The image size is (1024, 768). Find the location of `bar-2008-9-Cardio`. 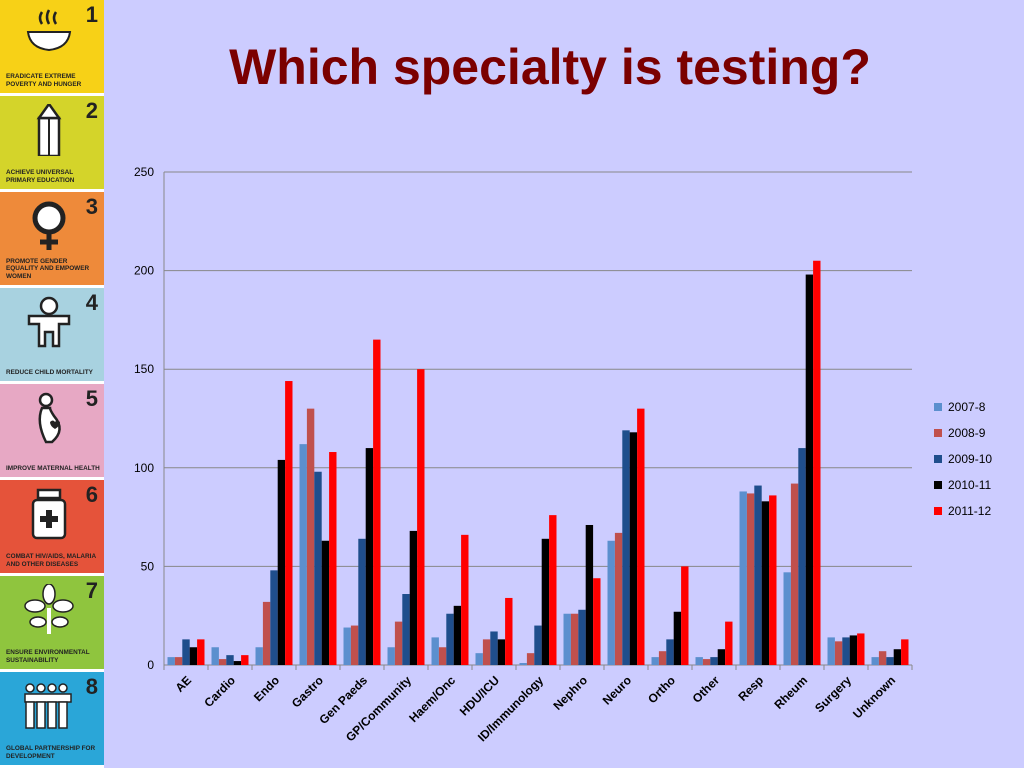

bar-2008-9-Cardio is located at coordinates (222, 662).